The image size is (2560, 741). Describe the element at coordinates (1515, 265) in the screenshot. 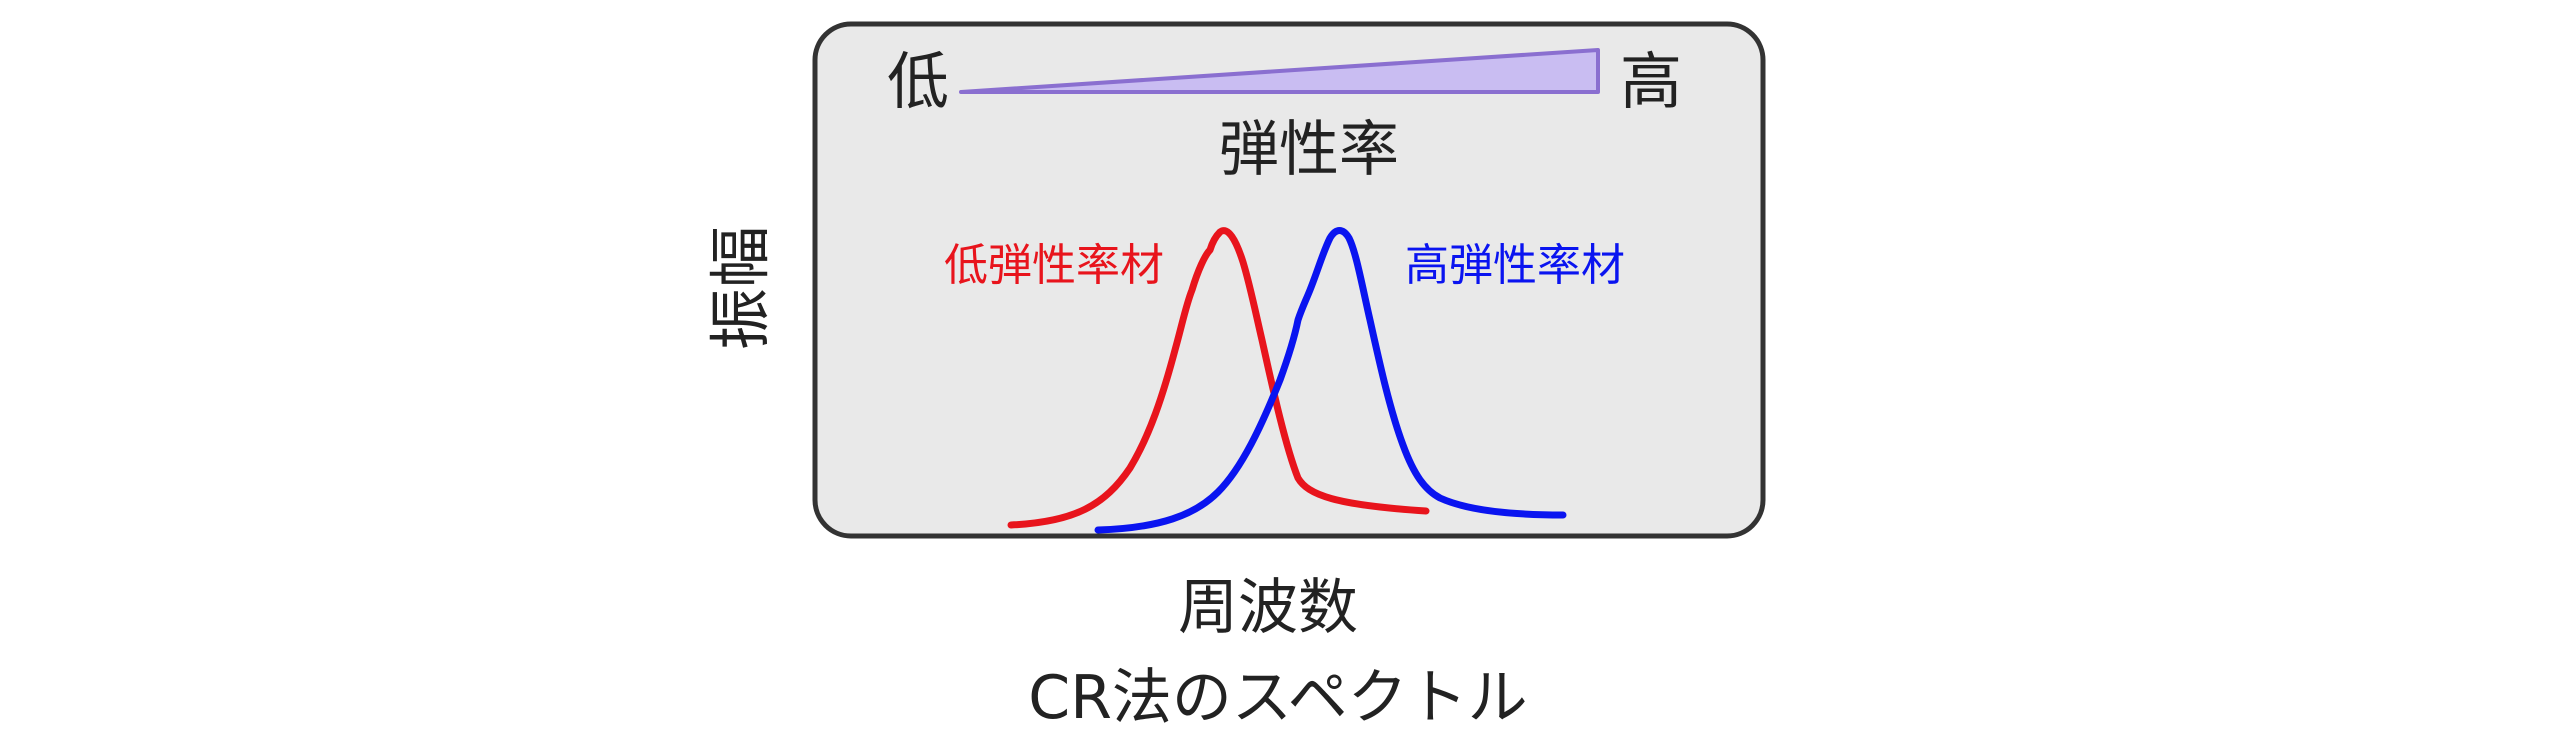

I see `high-elasticity-series-label: 高弾性率材` at that location.